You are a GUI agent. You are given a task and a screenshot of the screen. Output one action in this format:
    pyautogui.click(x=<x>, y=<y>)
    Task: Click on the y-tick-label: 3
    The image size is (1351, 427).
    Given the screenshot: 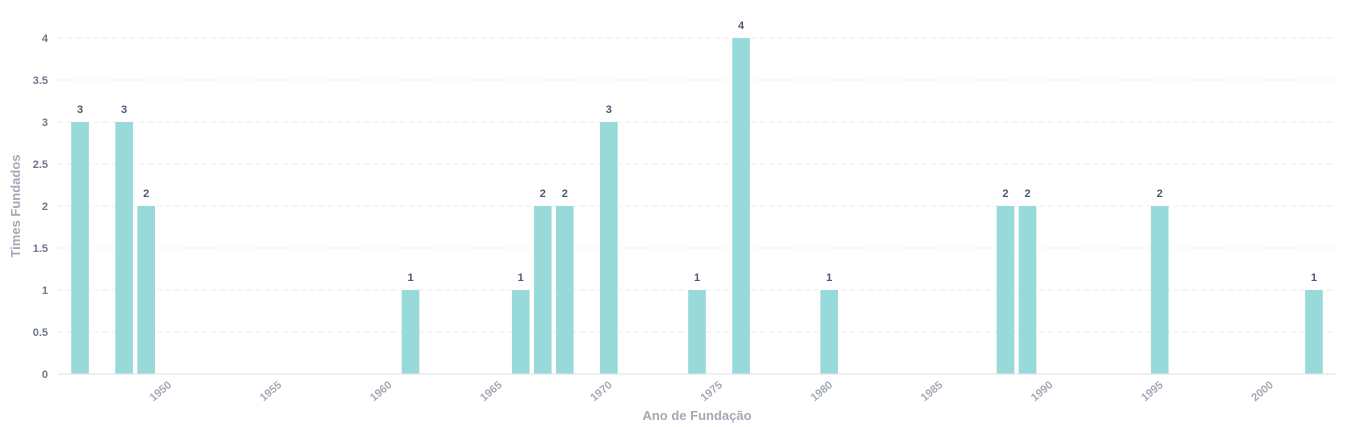 What is the action you would take?
    pyautogui.click(x=45, y=123)
    